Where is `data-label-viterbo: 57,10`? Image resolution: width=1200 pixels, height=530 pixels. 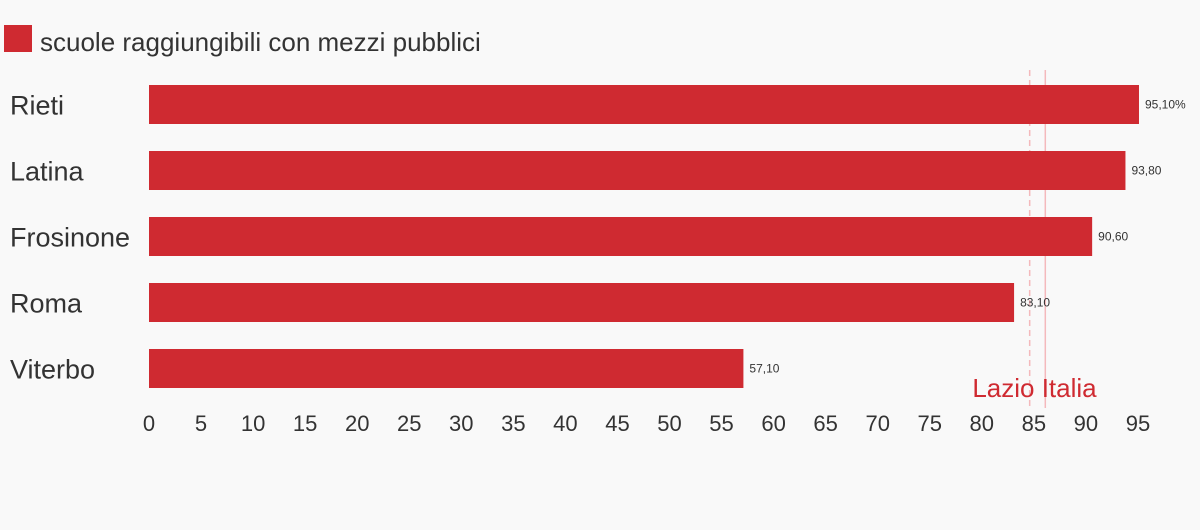
data-label-viterbo: 57,10 is located at coordinates (764, 369).